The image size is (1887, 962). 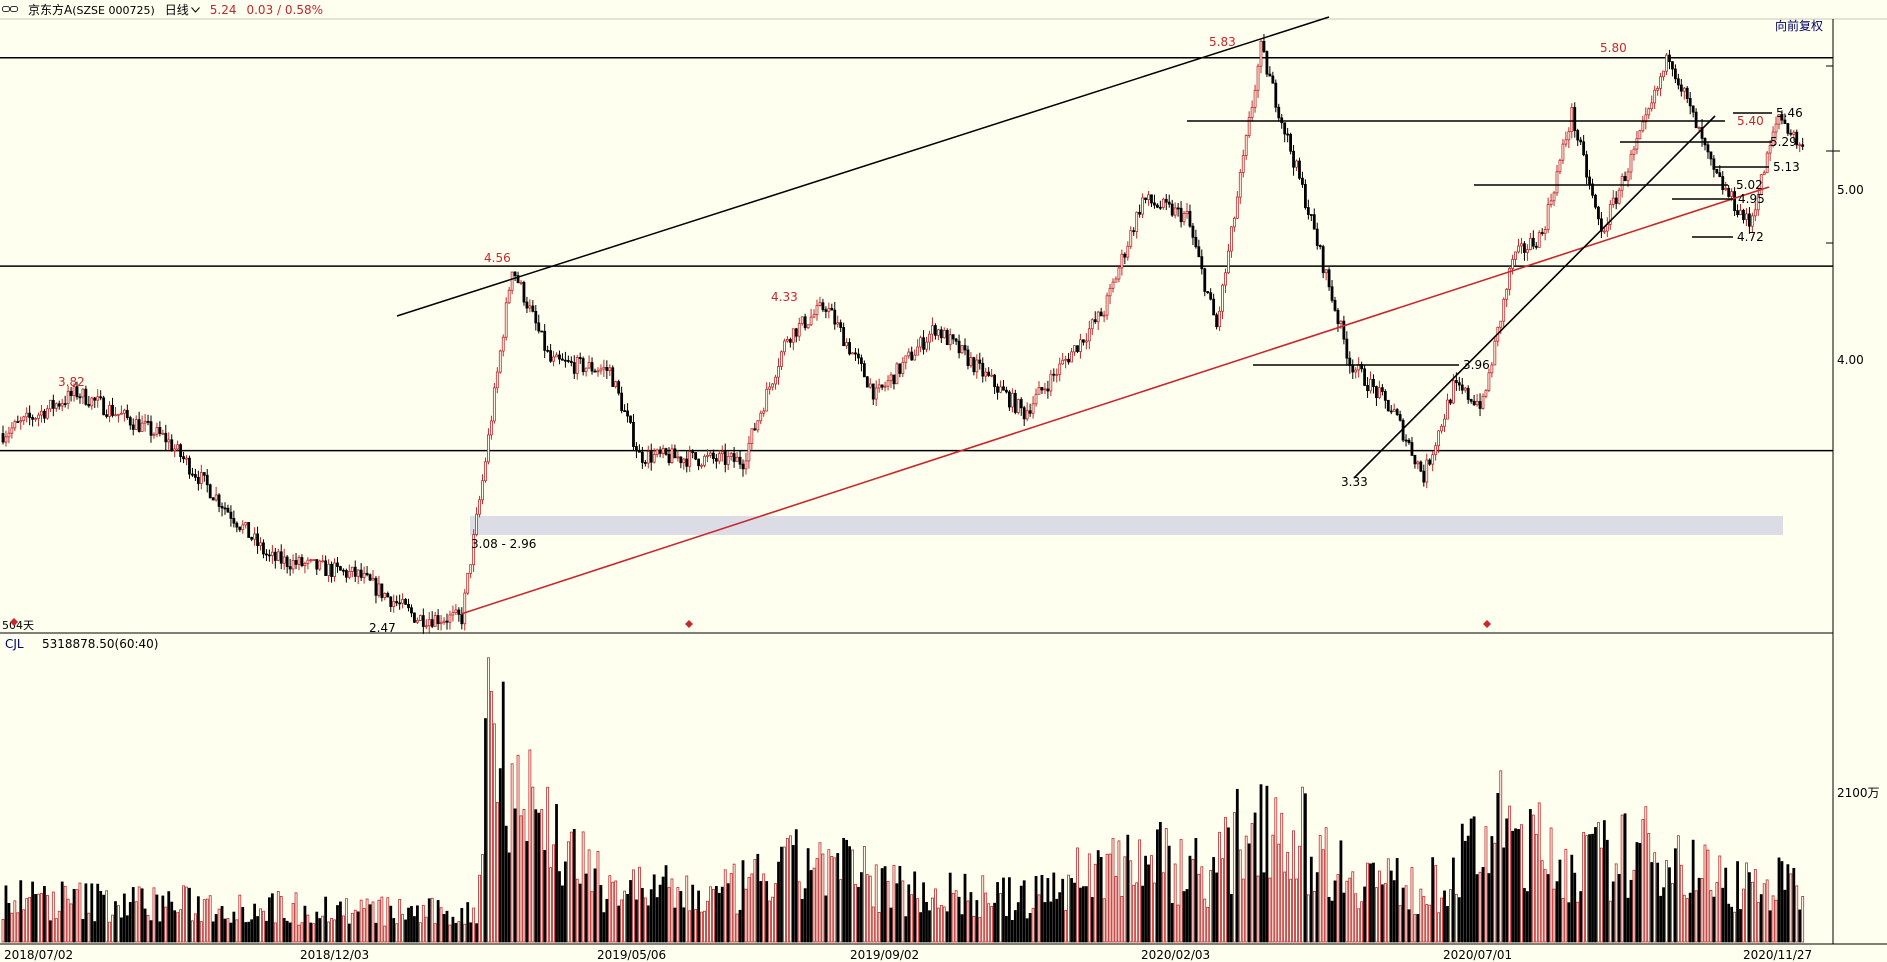 I want to click on link-icon, so click(x=10, y=10).